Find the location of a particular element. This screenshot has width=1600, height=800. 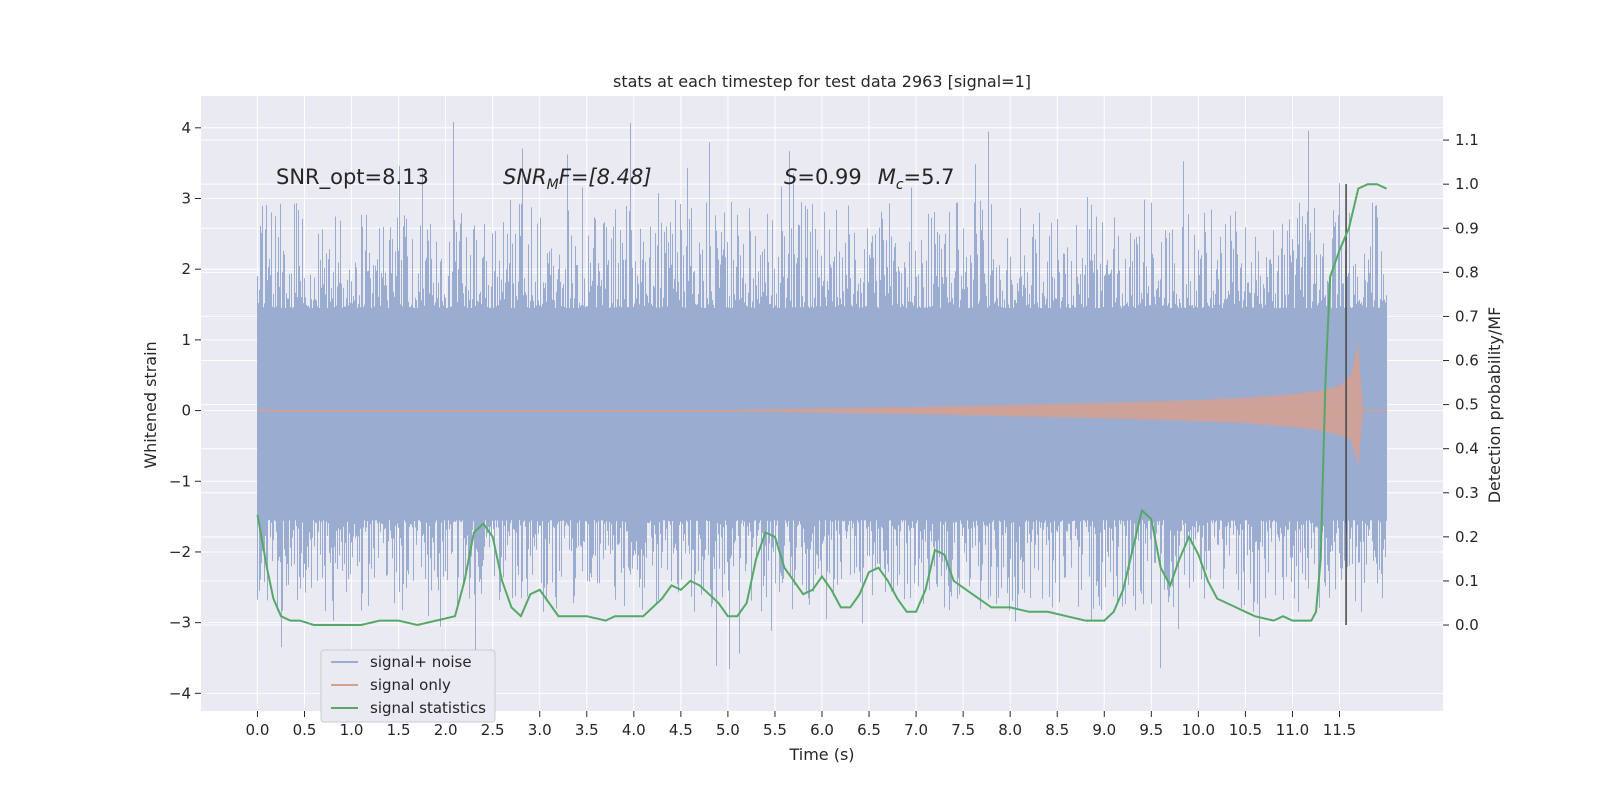

mc-label: M is located at coordinates (887, 177).